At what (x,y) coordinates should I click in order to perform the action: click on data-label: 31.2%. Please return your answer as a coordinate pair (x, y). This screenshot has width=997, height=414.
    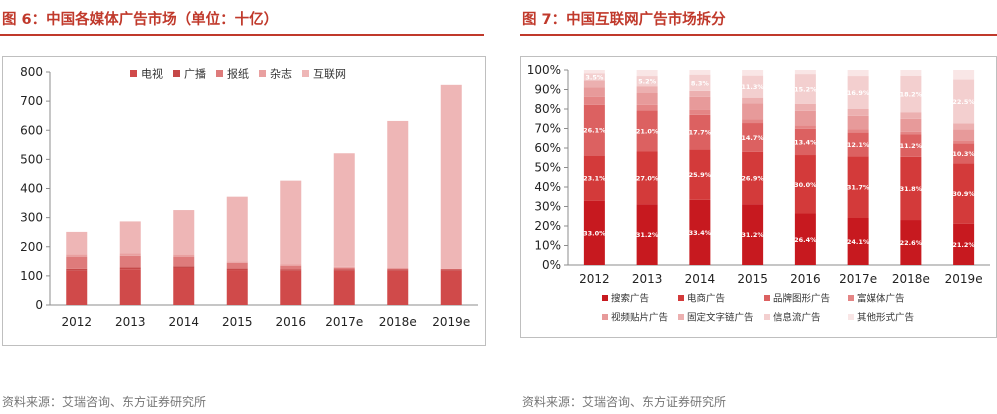
    Looking at the image, I should click on (647, 235).